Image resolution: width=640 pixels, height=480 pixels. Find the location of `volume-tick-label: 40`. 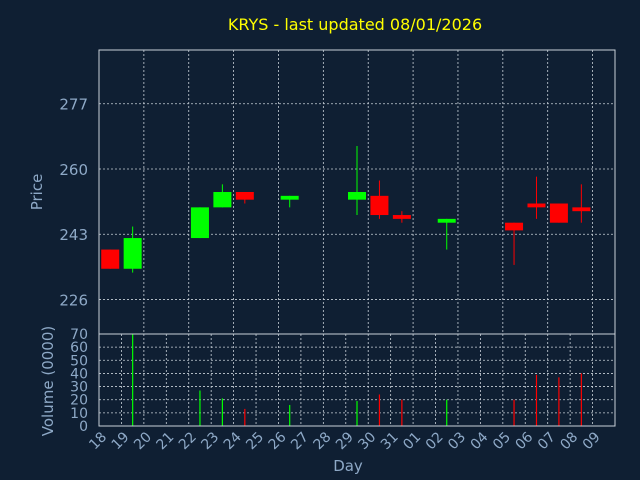

volume-tick-label: 40 is located at coordinates (79, 374).